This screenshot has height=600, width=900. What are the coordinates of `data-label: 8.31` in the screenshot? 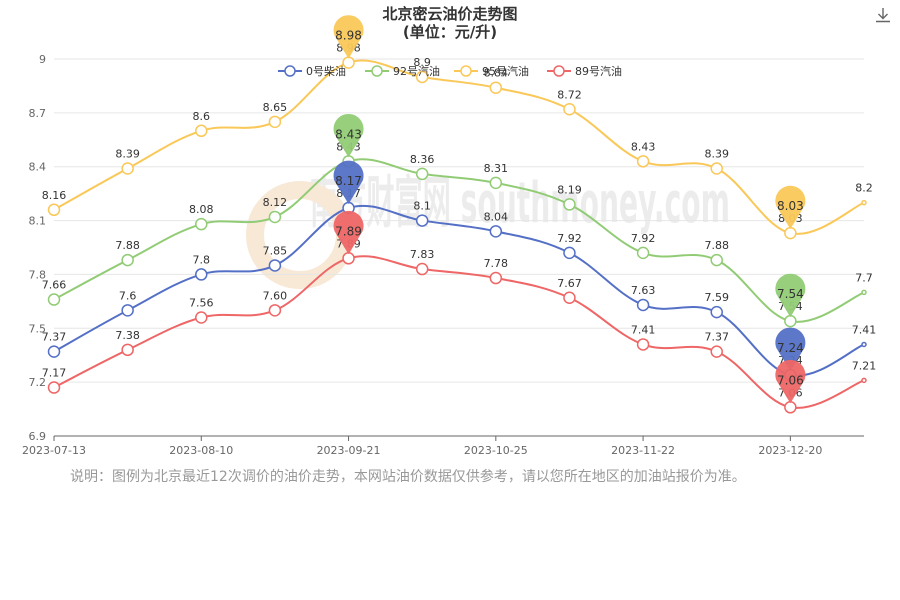 It's located at (496, 168).